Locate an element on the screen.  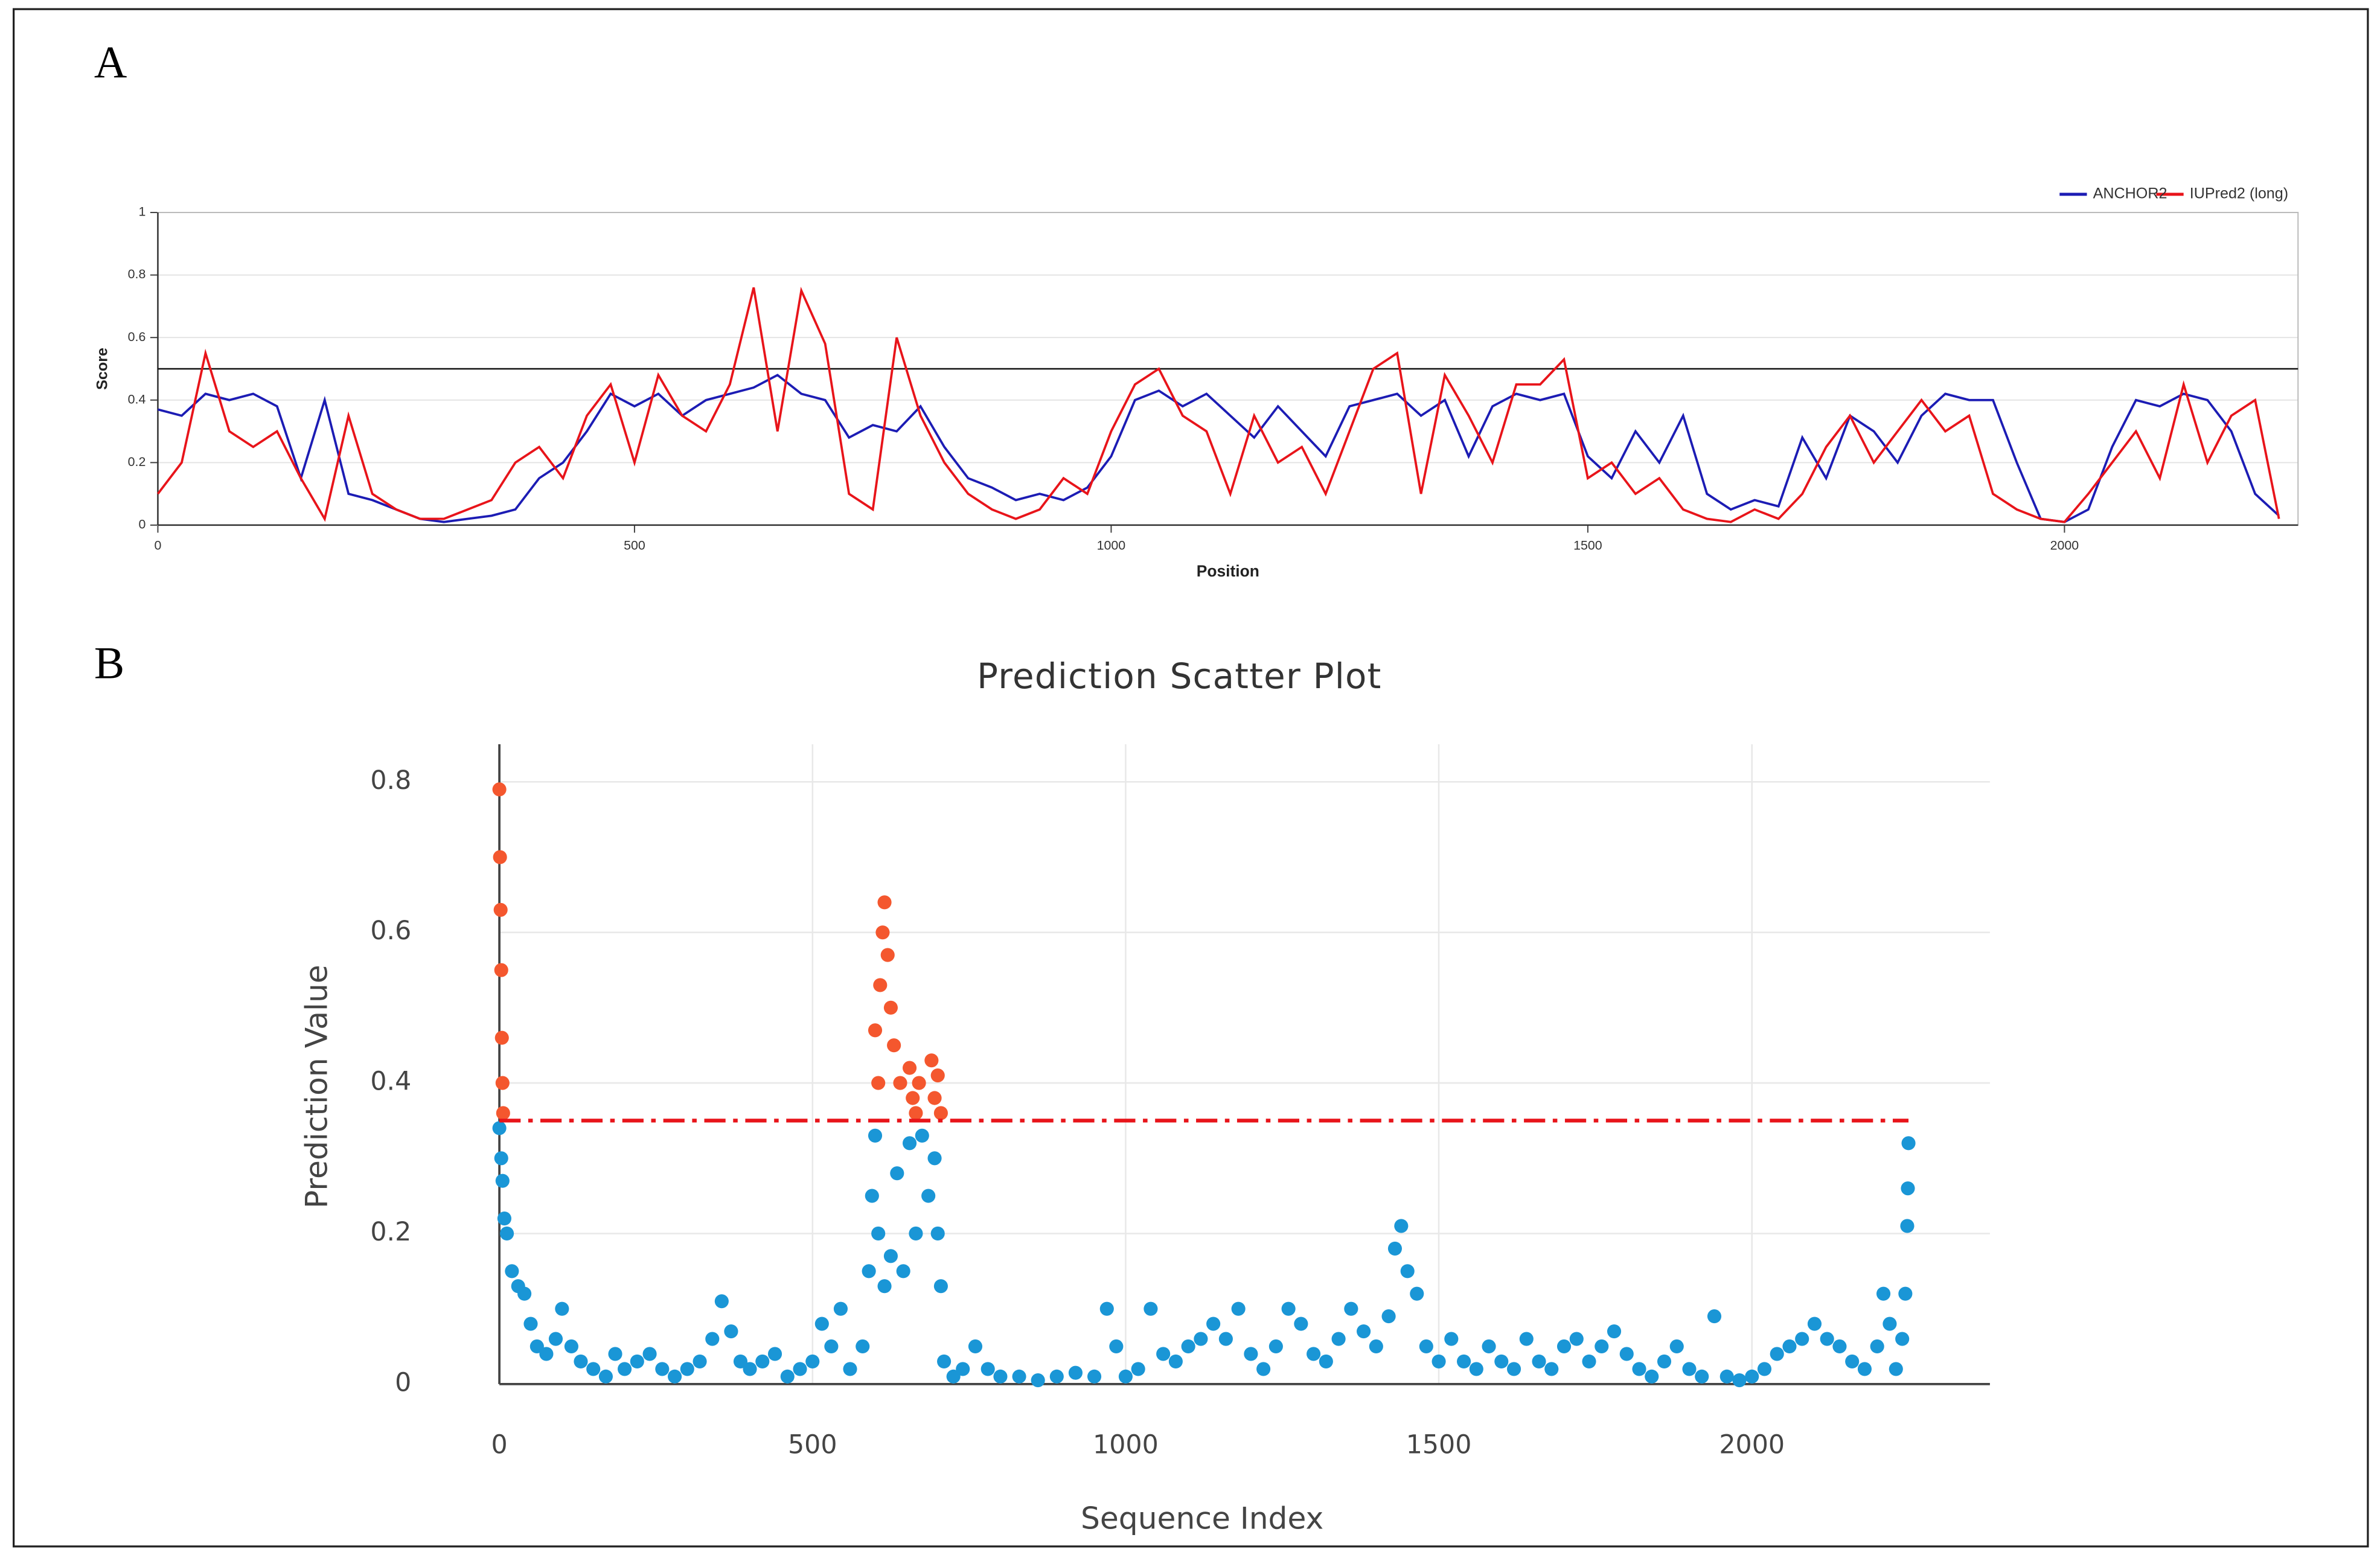
x-tick-label: 500 is located at coordinates (634, 545).